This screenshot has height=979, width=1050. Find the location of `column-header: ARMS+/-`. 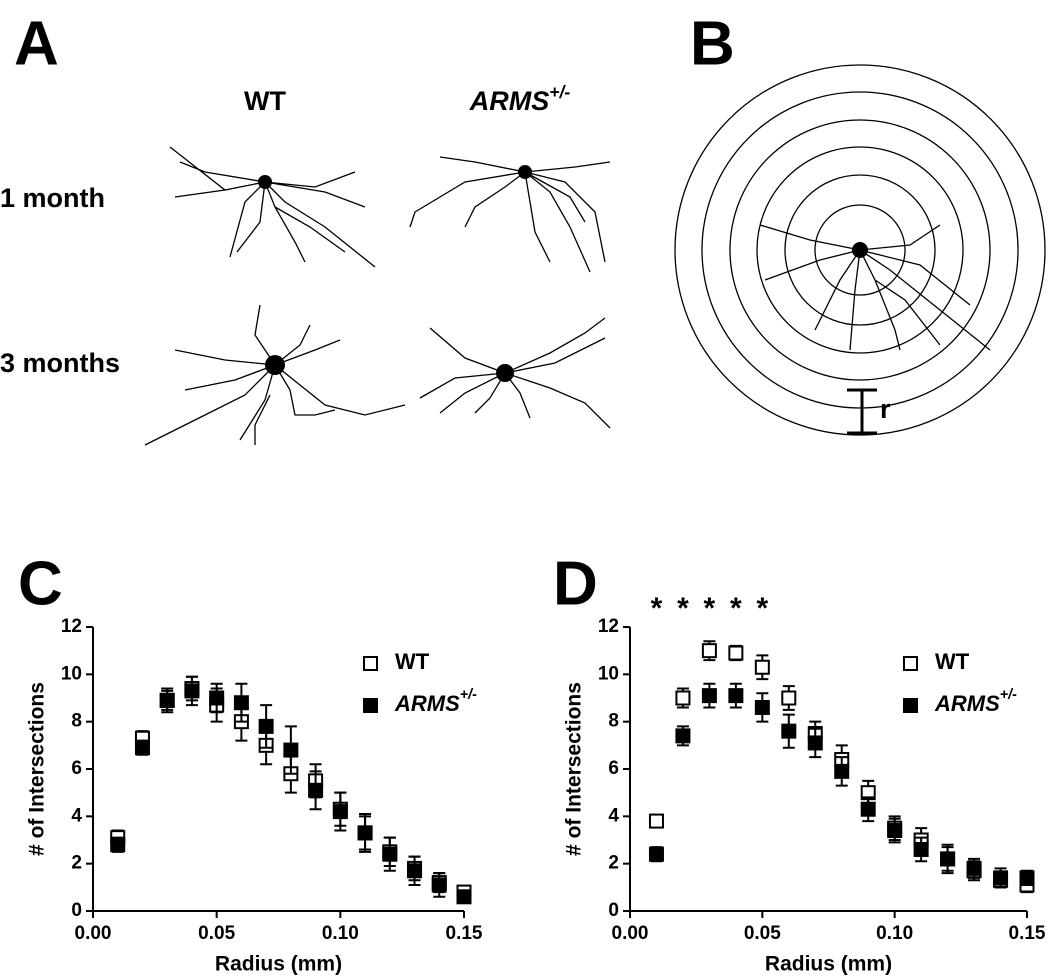

column-header: ARMS+/- is located at coordinates (520, 99).